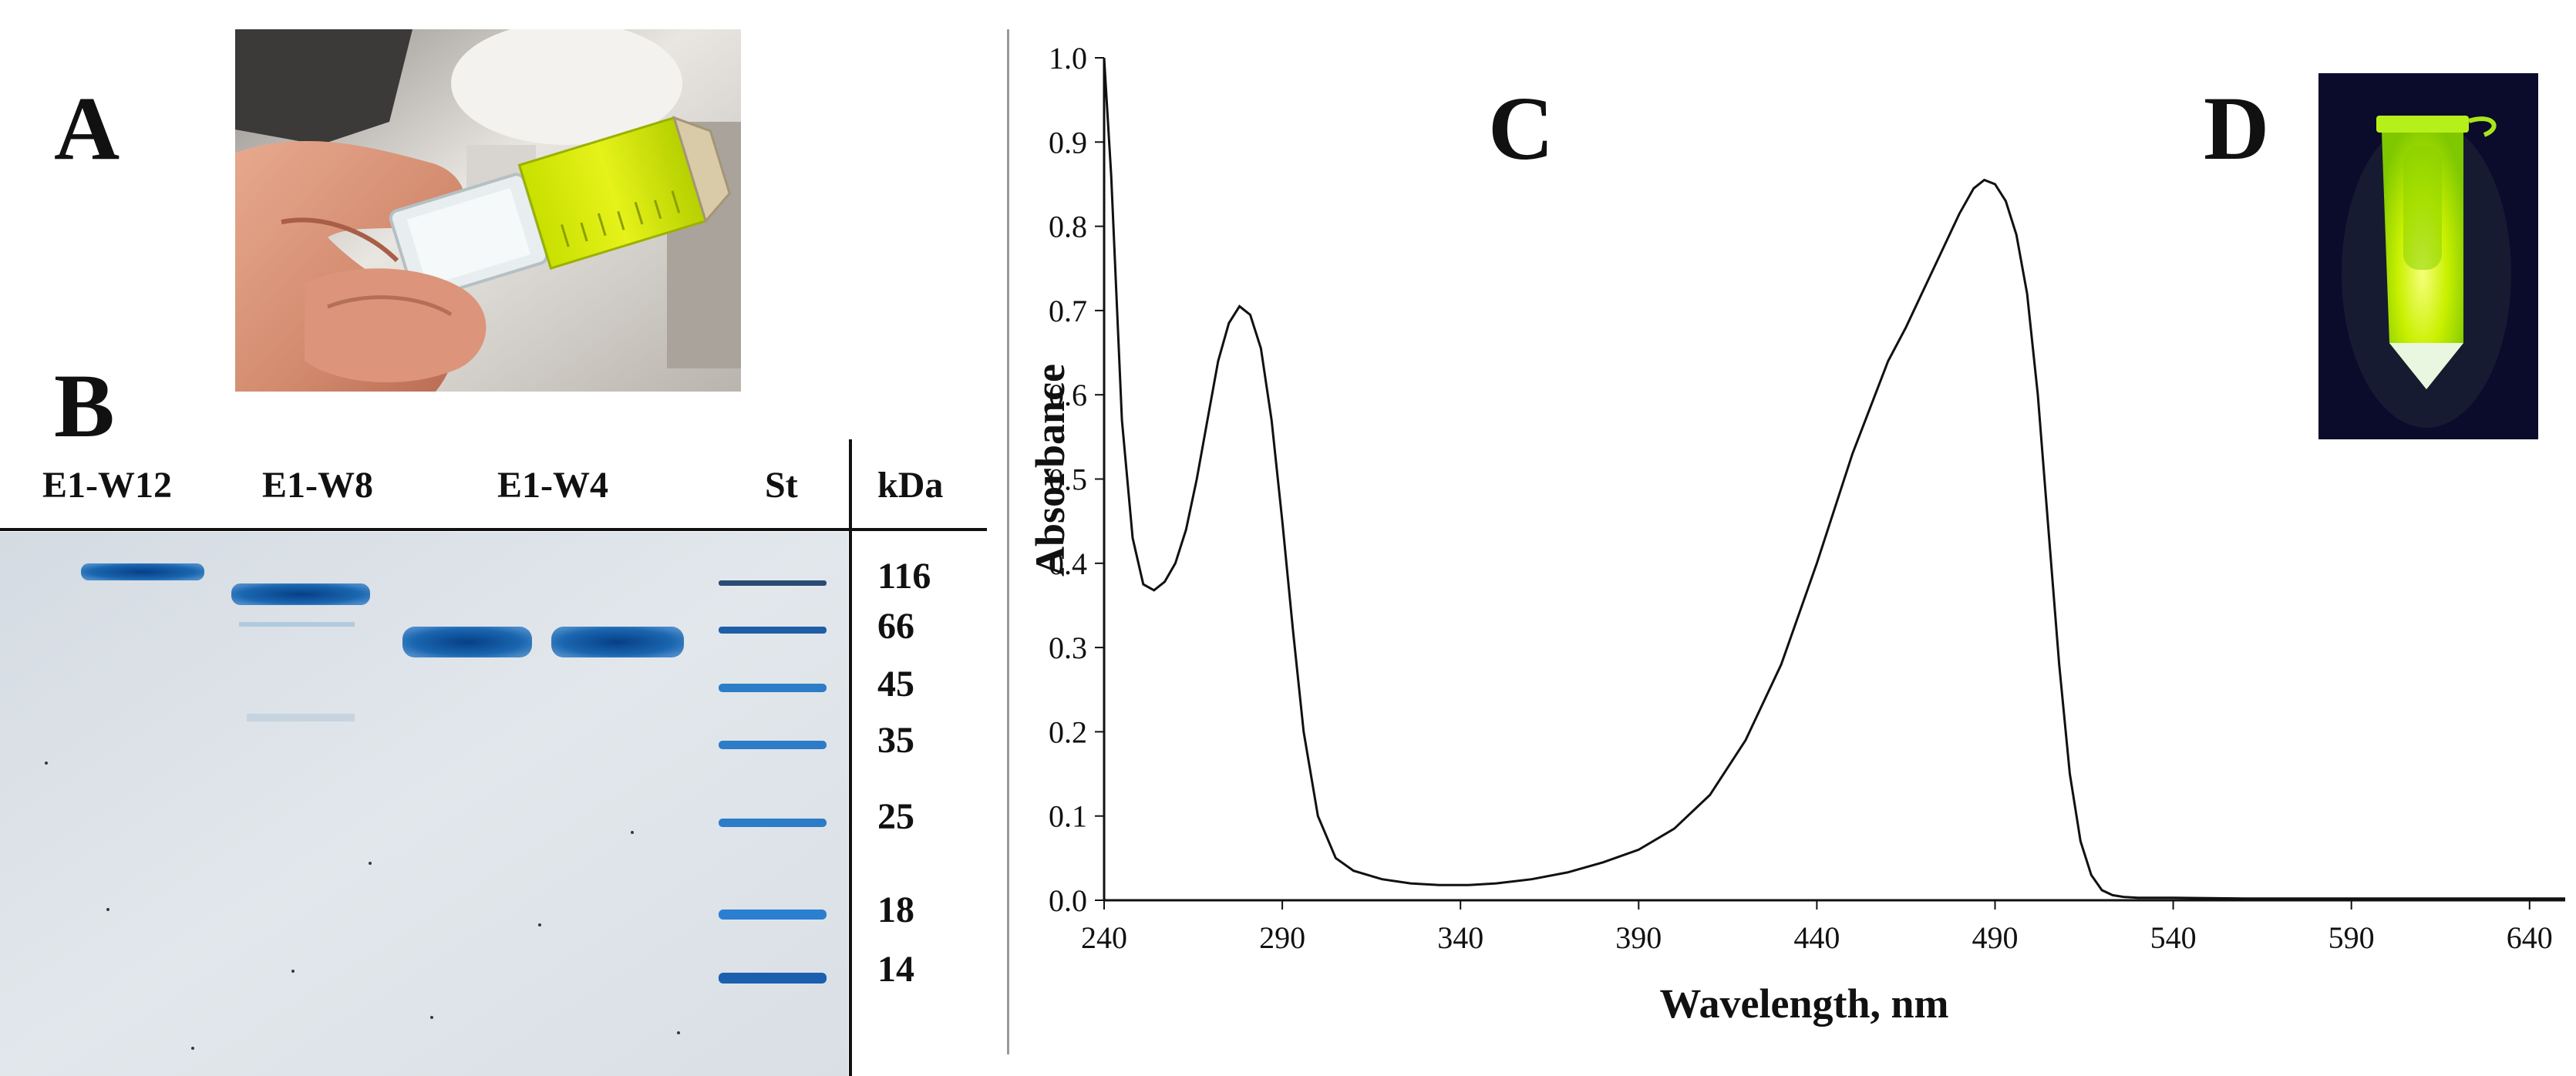 The width and height of the screenshot is (2576, 1076). What do you see at coordinates (1995, 938) in the screenshot?
I see `x-tick-label: 490` at bounding box center [1995, 938].